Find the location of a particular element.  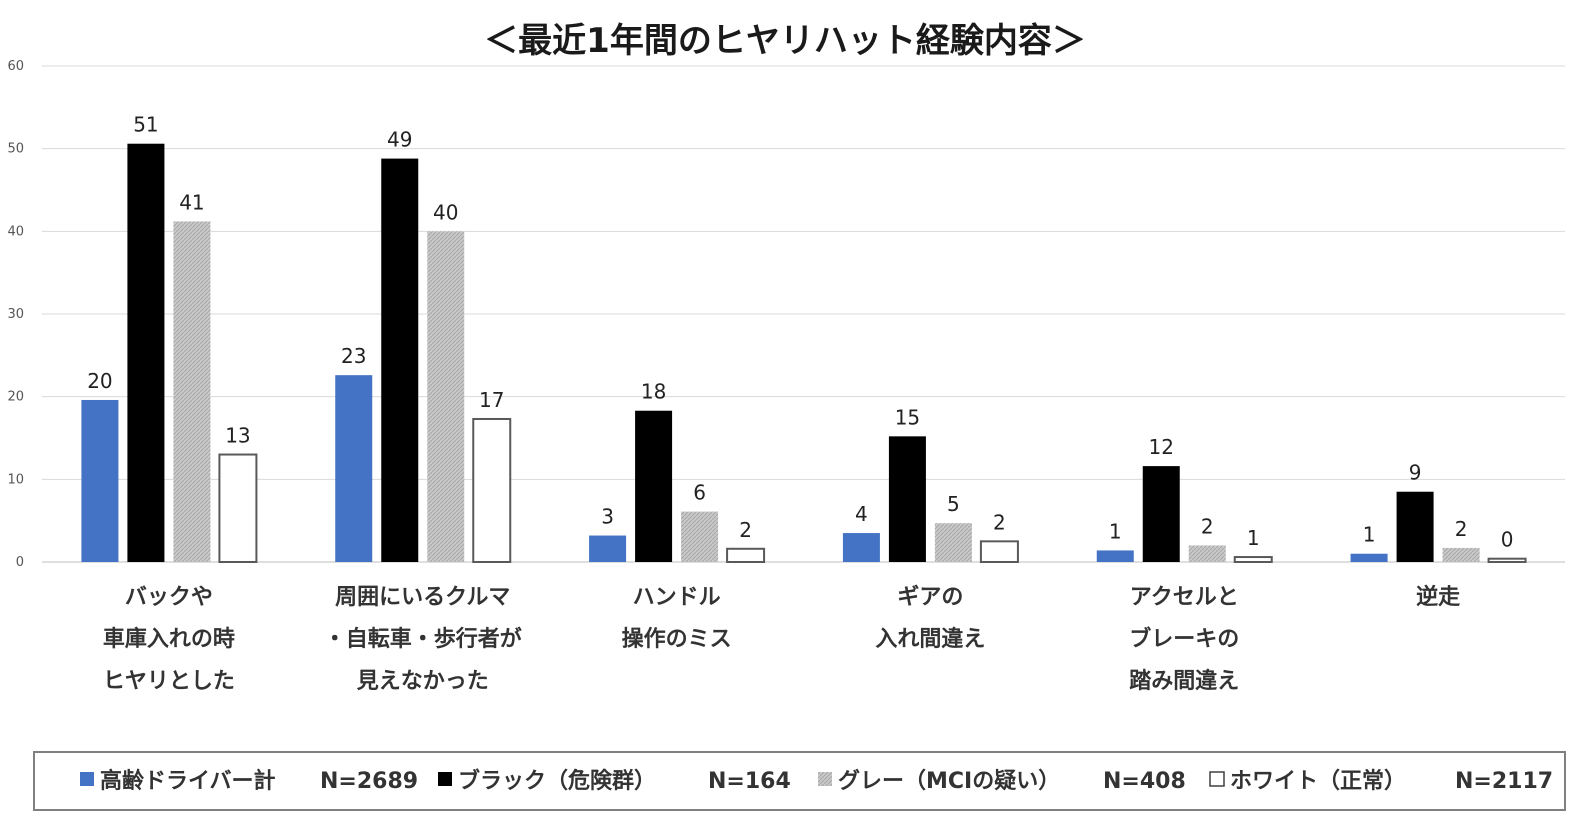

legend-n-label: N=2117 is located at coordinates (1504, 781).